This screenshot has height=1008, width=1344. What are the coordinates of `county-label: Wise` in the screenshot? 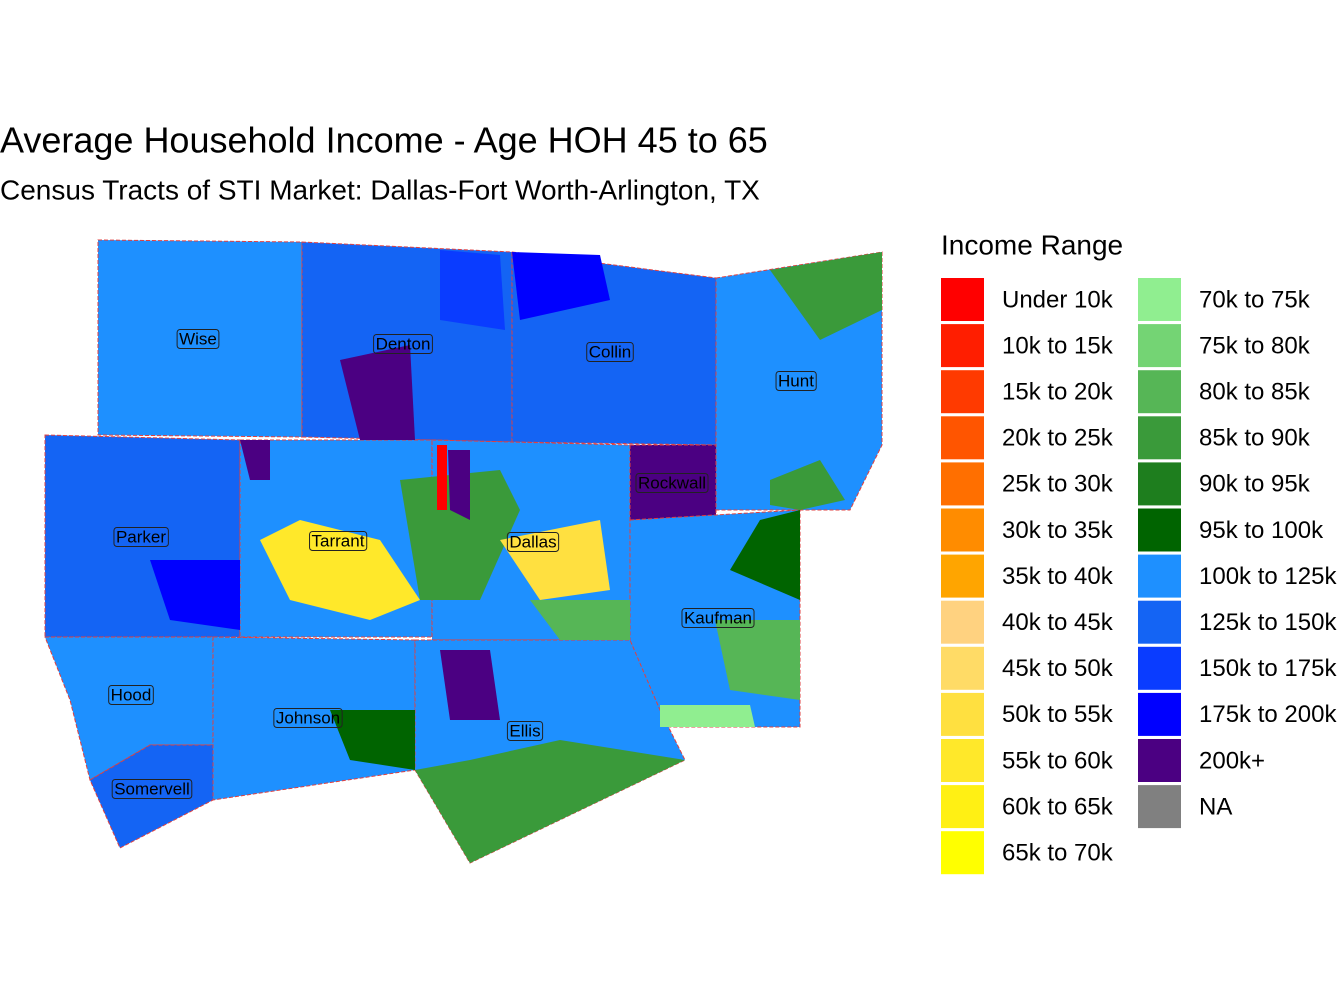 It's located at (198, 338).